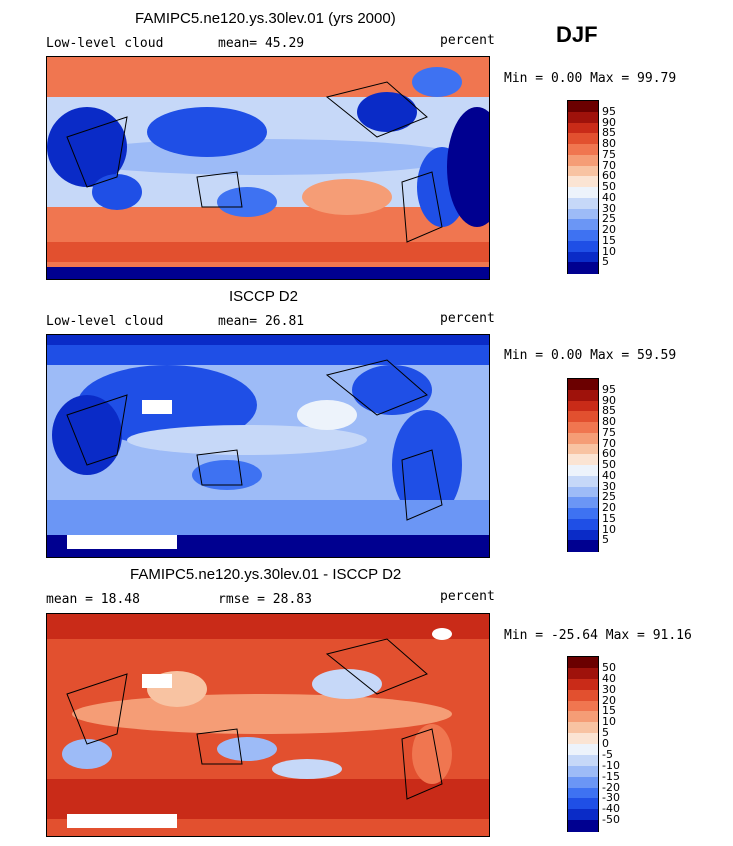  Describe the element at coordinates (265, 18) in the screenshot. I see `panel-title: FAMIPC5.ne120.ys.30lev.01 (yrs 2000)` at that location.